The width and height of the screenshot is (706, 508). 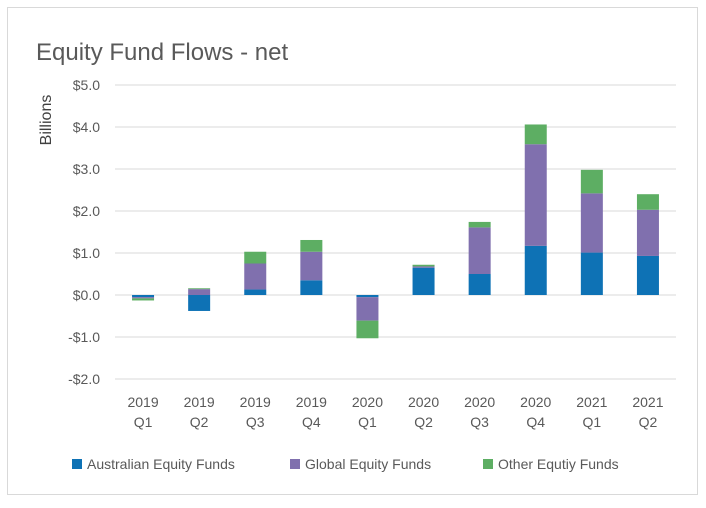 What do you see at coordinates (86, 211) in the screenshot?
I see `y-tick-label: $2.0` at bounding box center [86, 211].